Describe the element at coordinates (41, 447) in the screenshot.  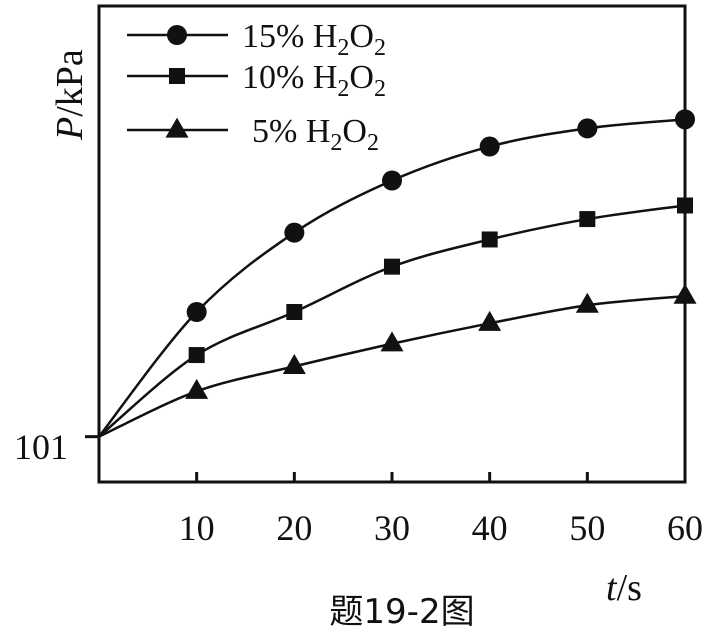
I see `y-tick-label-101: 101` at that location.